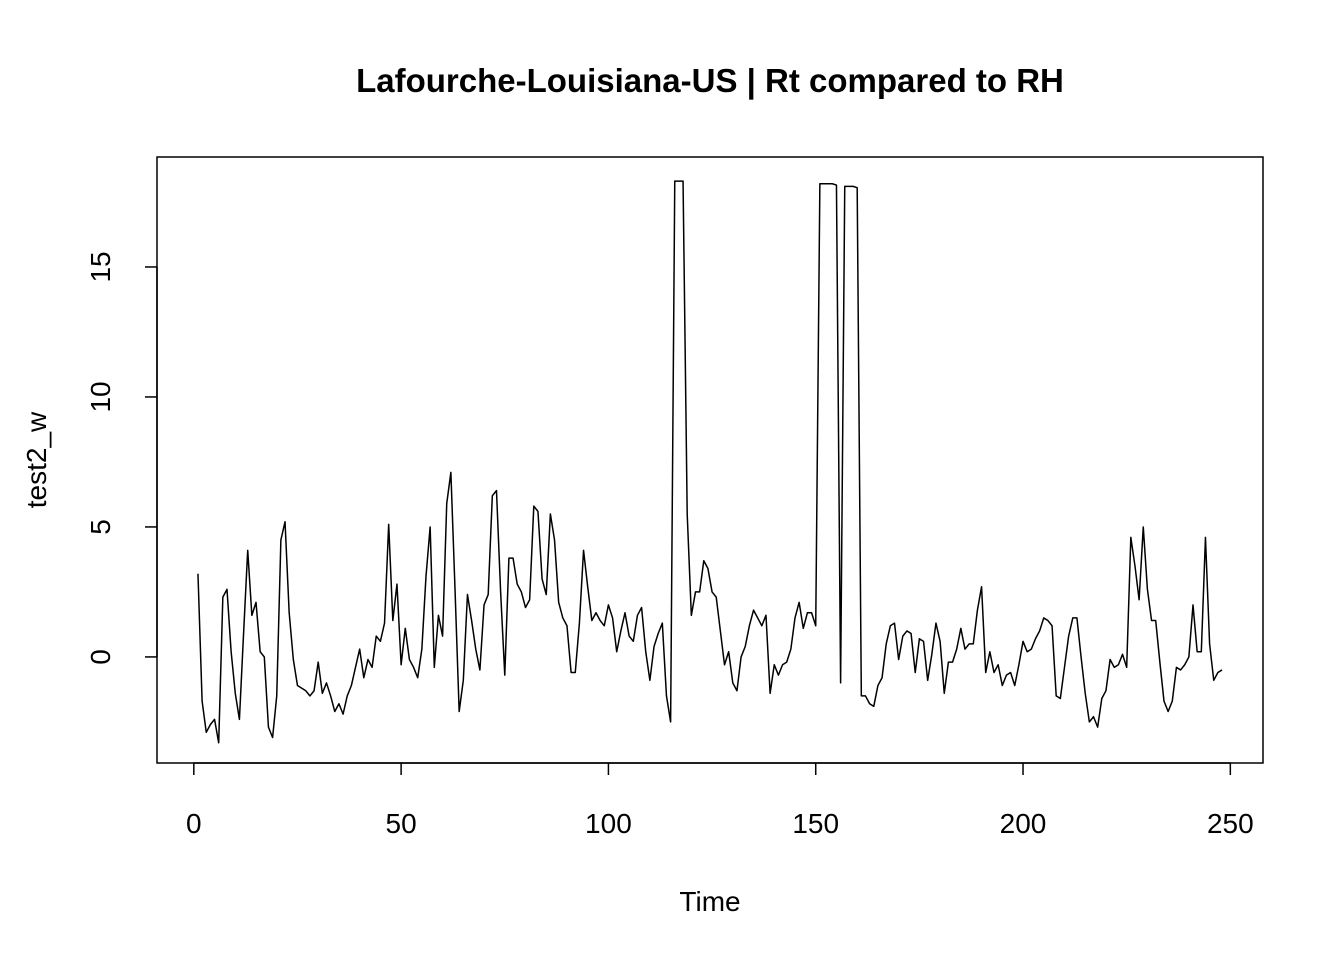  I want to click on x-tick-label: 250, so click(1230, 823).